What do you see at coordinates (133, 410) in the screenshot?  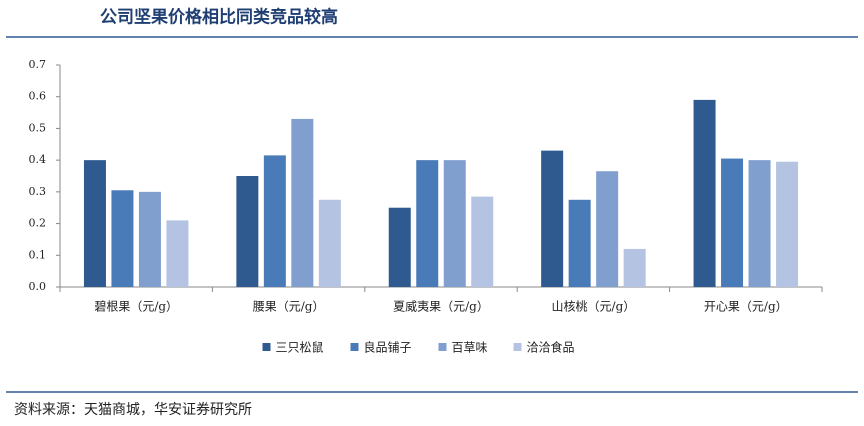 I see `source-note: 资料来源：天猫商城，华安证券研究所` at bounding box center [133, 410].